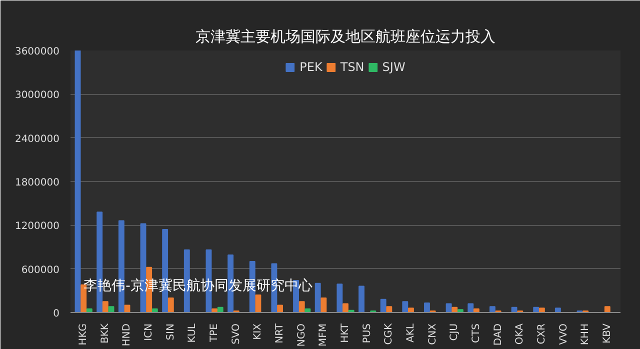 The image size is (640, 349). Describe the element at coordinates (542, 333) in the screenshot. I see `x-tick-label: CXR` at that location.